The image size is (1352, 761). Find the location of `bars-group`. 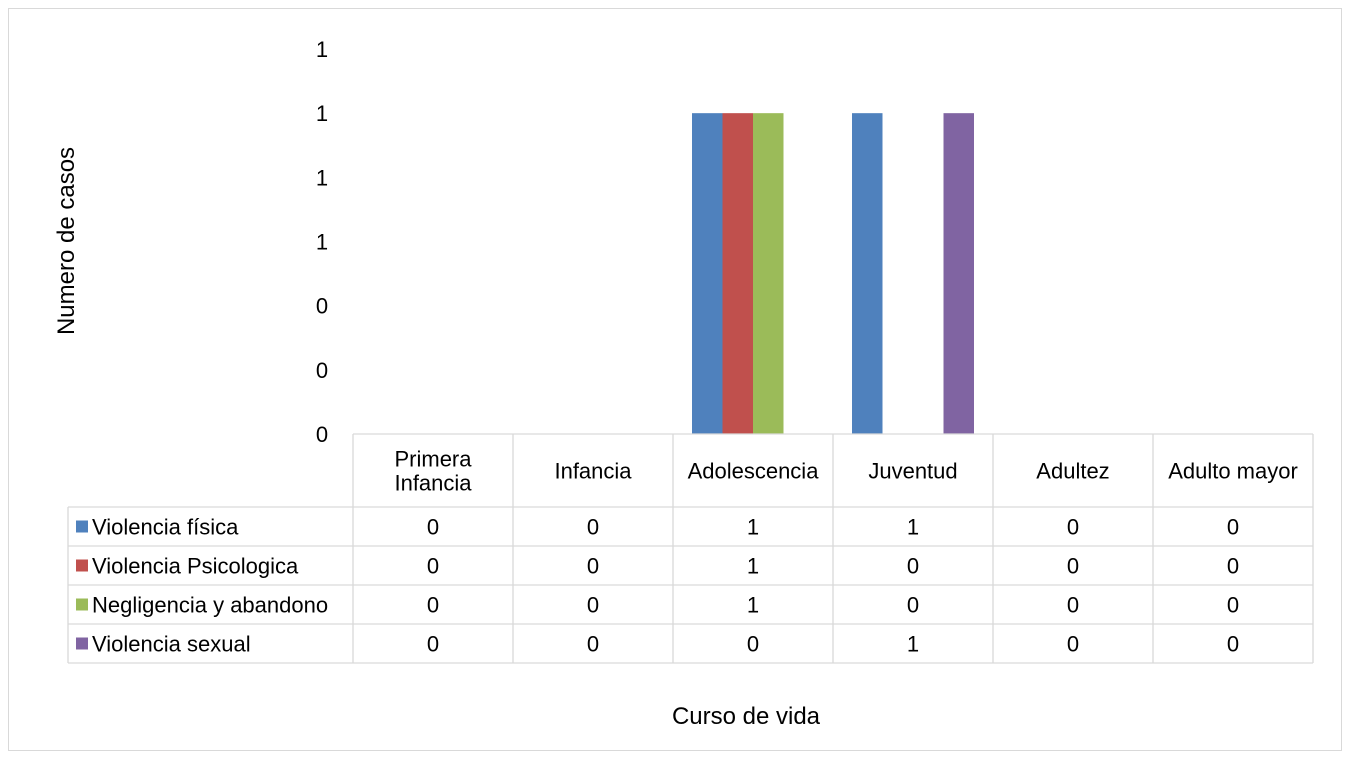

bars-group is located at coordinates (833, 274).